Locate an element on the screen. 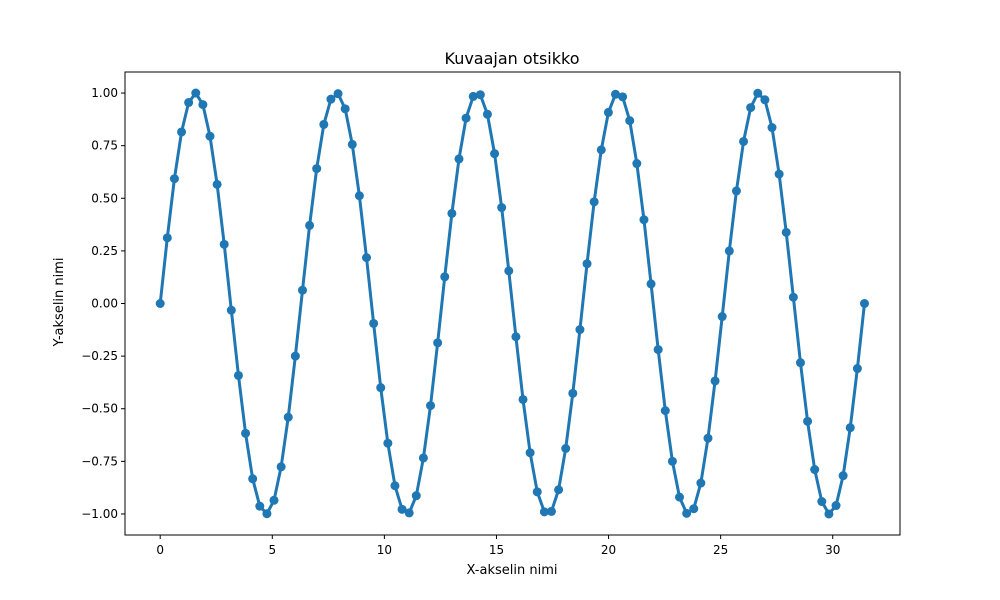 This screenshot has height=600, width=1000. y-tick-label: 0.50 is located at coordinates (104, 198).